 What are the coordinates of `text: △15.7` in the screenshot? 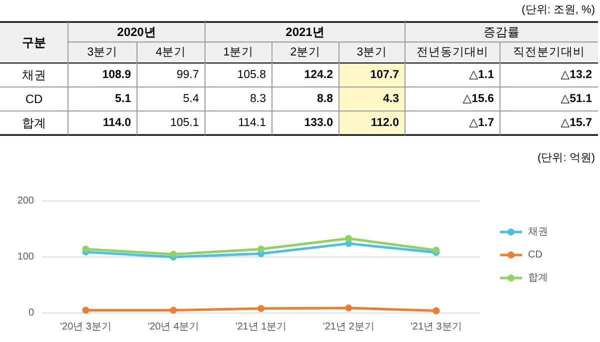 It's located at (576, 123).